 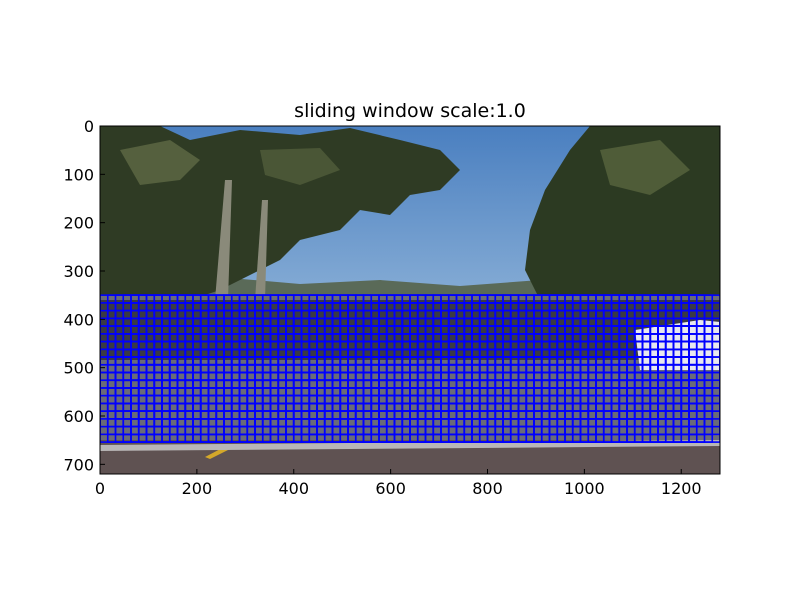 I want to click on y-tick-label: 700, so click(x=78, y=464).